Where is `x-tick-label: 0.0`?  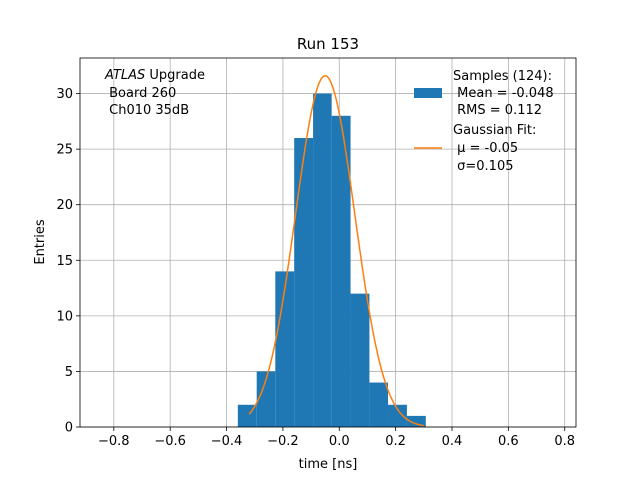
x-tick-label: 0.0 is located at coordinates (339, 441).